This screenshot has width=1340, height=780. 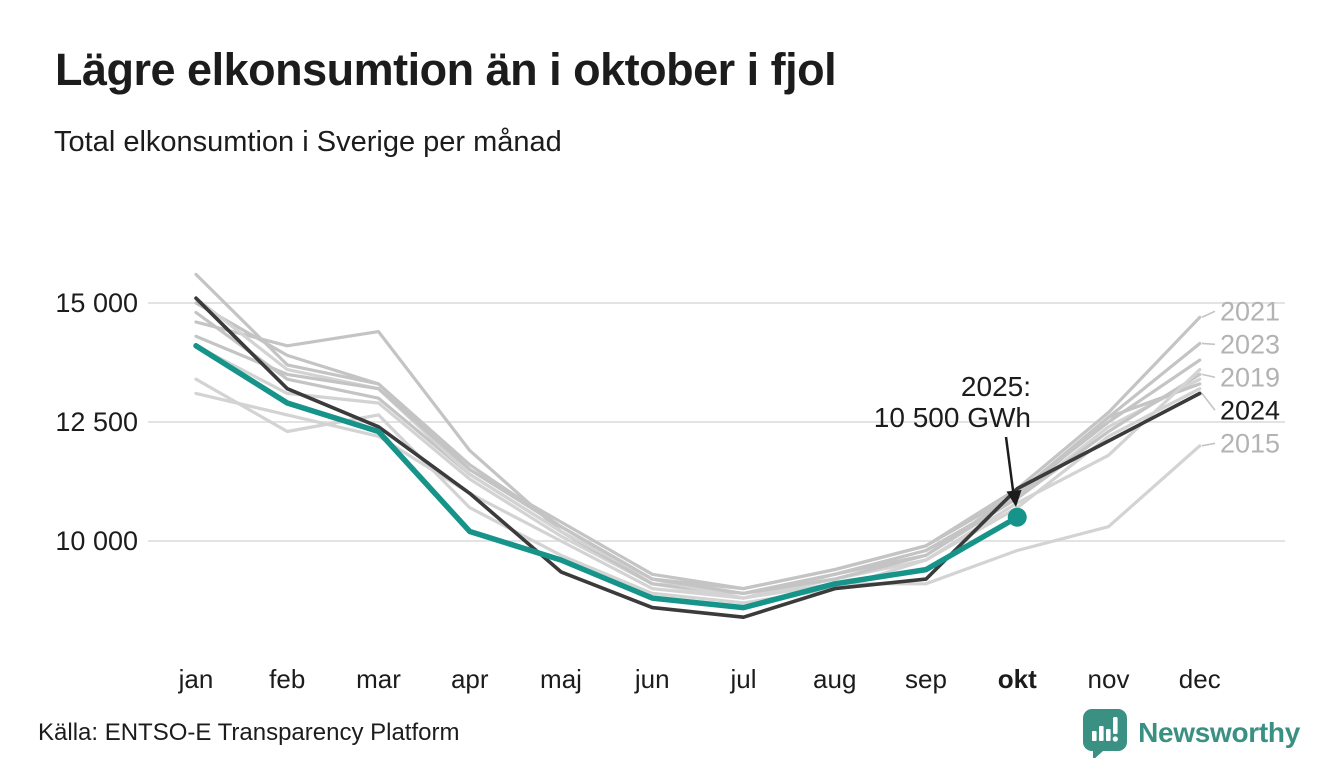 I want to click on newsworthy-brand-label: Newsworthy, so click(x=1219, y=732).